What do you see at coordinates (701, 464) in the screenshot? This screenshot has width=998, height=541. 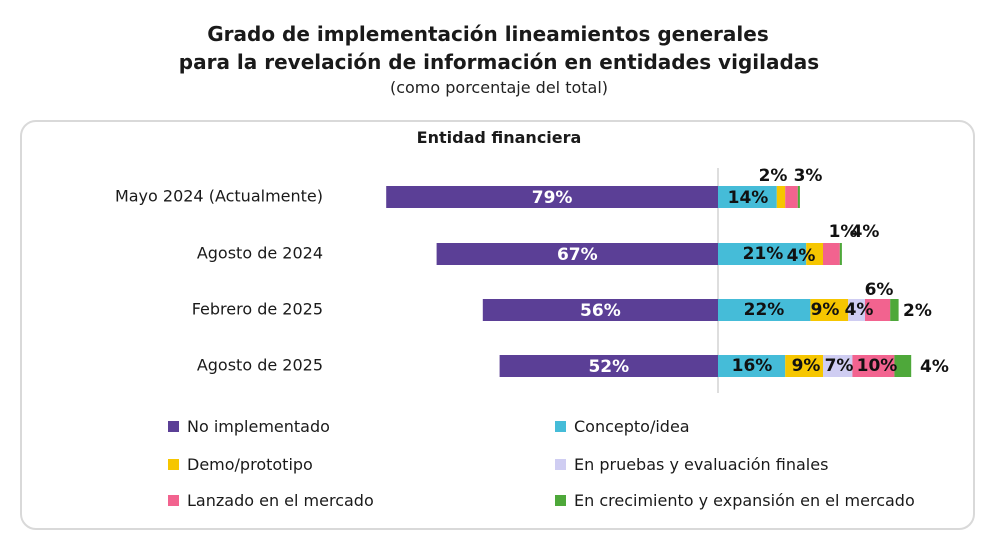 I see `legend-label: En pruebas y evaluación finales` at bounding box center [701, 464].